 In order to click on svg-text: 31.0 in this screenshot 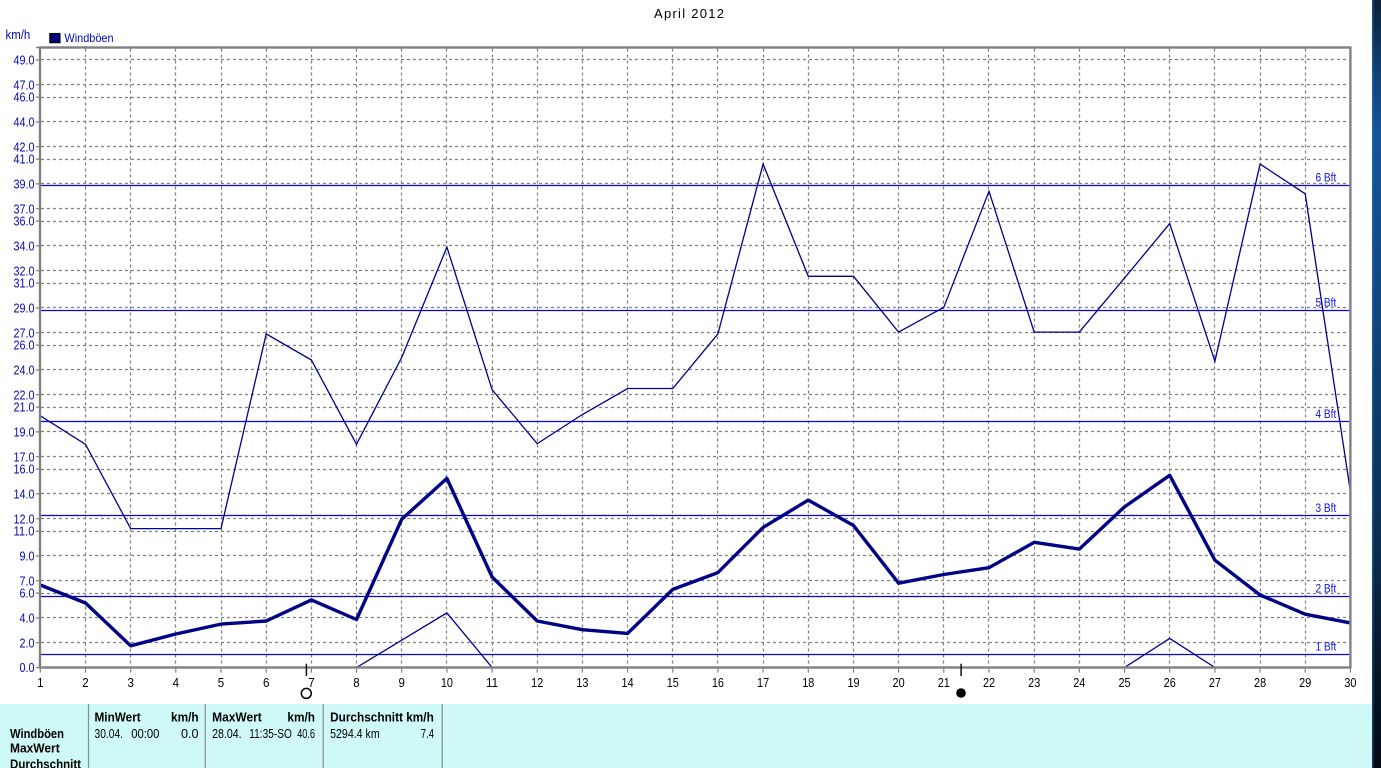, I will do `click(24, 283)`.